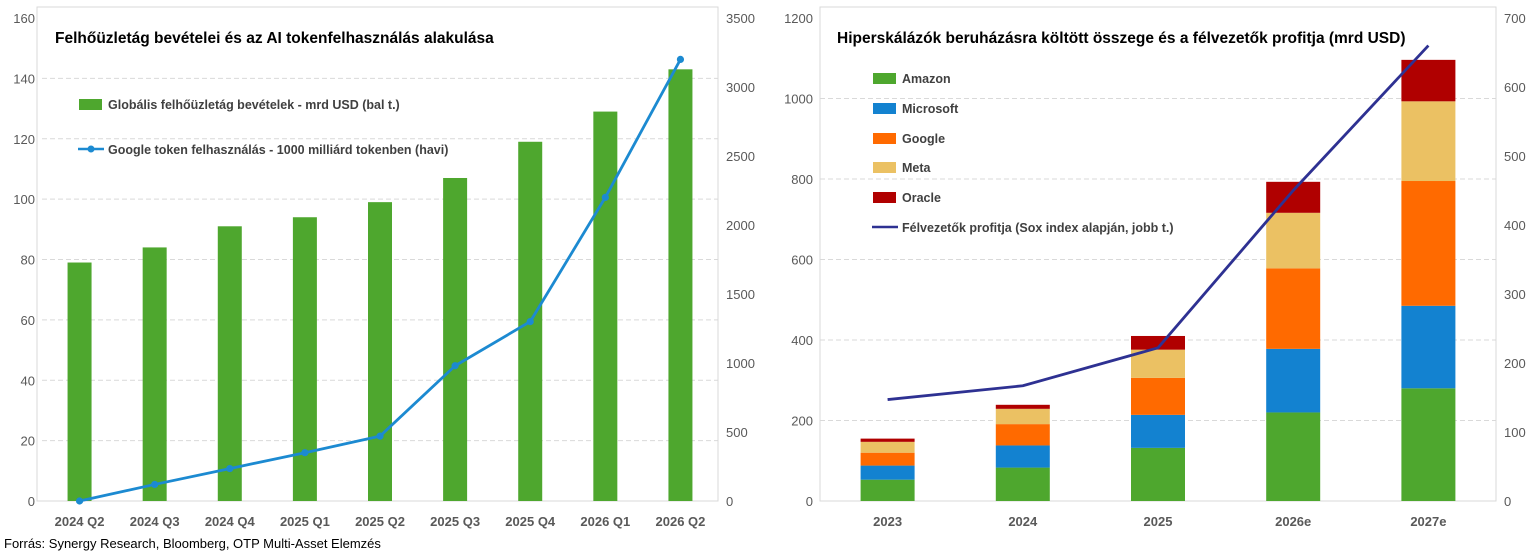  Describe the element at coordinates (884, 108) in the screenshot. I see `legend-swatch-microsoft` at that location.